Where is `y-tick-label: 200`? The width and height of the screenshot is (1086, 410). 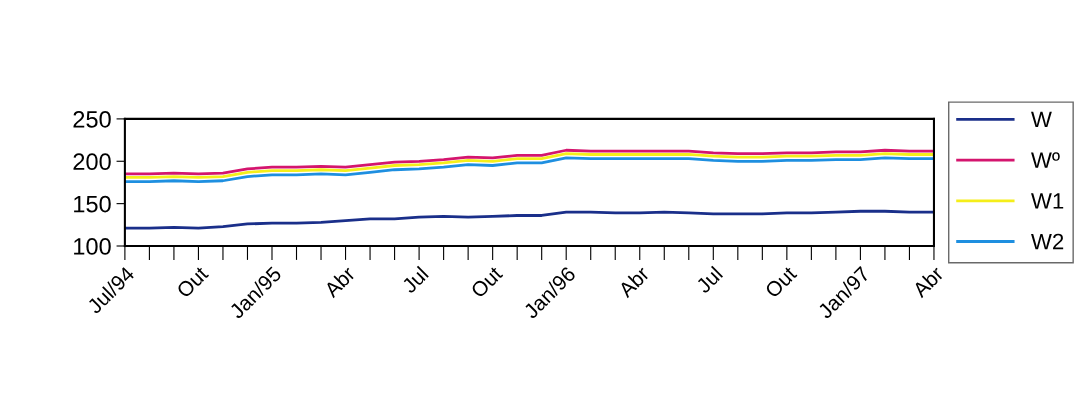 y-tick-label: 200 is located at coordinates (92, 162).